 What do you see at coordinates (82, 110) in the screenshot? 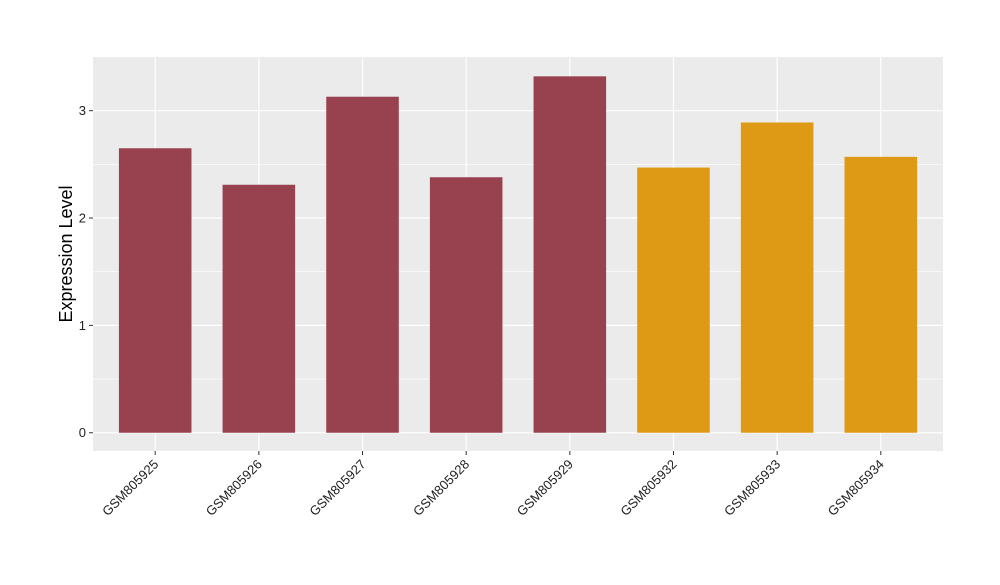
I see `y-tick-label: 3` at bounding box center [82, 110].